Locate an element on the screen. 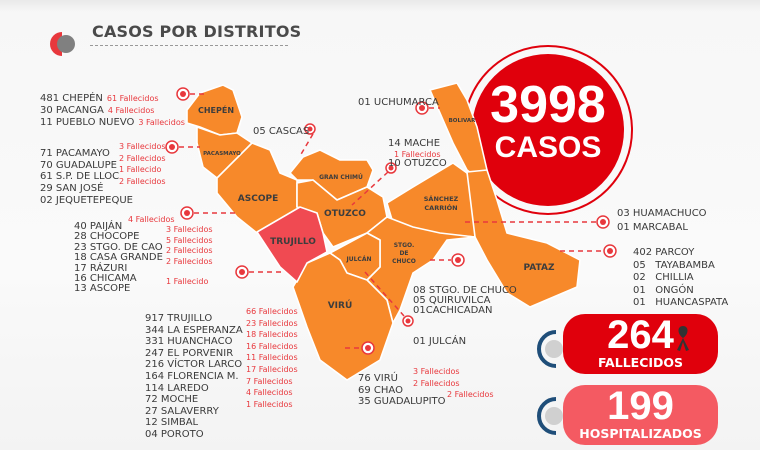 This screenshot has height=450, width=760. district-cases: 01 JULCÁN is located at coordinates (440, 341).